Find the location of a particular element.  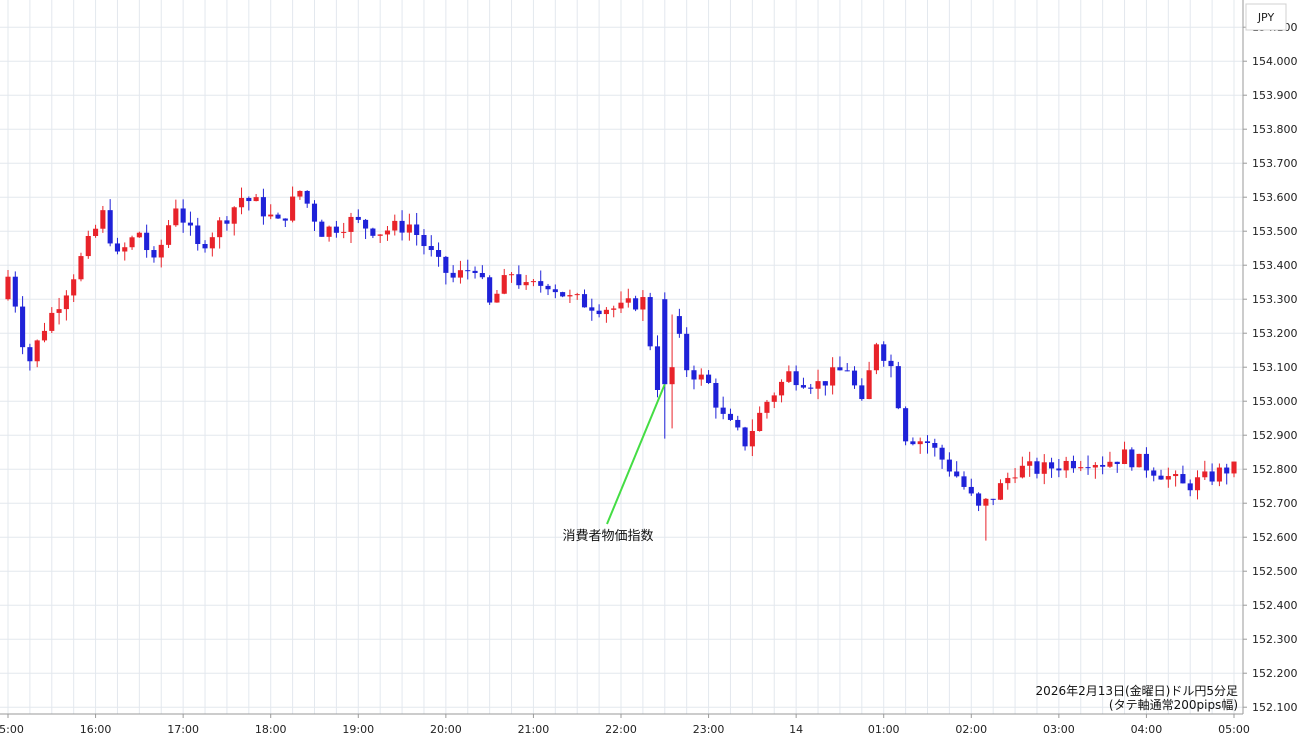

time-tick-label: 17:00 is located at coordinates (183, 729).